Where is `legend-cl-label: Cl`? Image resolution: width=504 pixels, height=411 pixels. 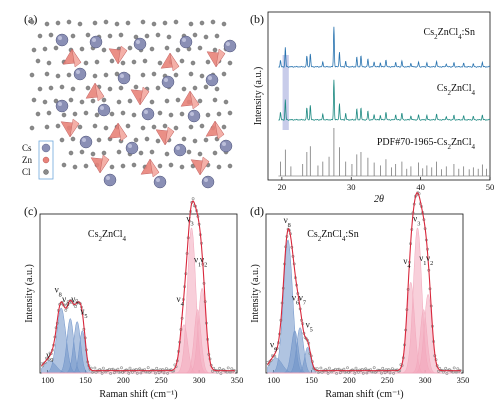
legend-cl-label: Cl is located at coordinates (26, 172).